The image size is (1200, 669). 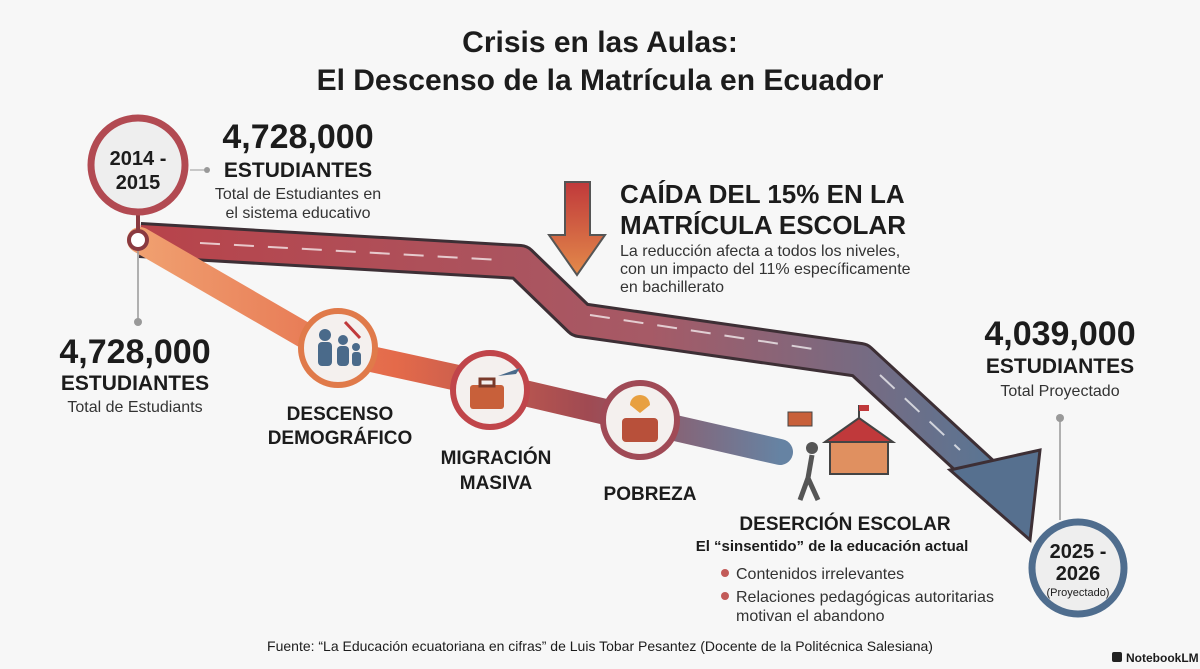 What do you see at coordinates (600, 80) in the screenshot?
I see `title-line: El Descenso de la Matrícula en Ecuador` at bounding box center [600, 80].